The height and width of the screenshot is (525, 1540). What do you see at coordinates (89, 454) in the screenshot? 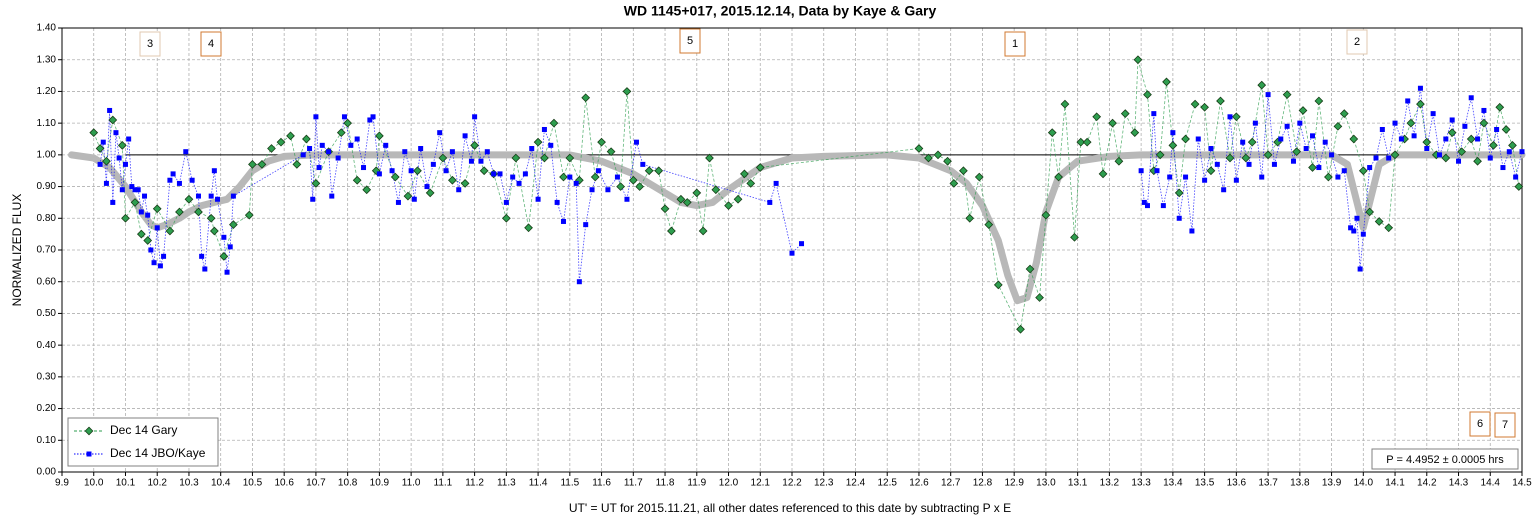
I see `legend-marker` at bounding box center [89, 454].